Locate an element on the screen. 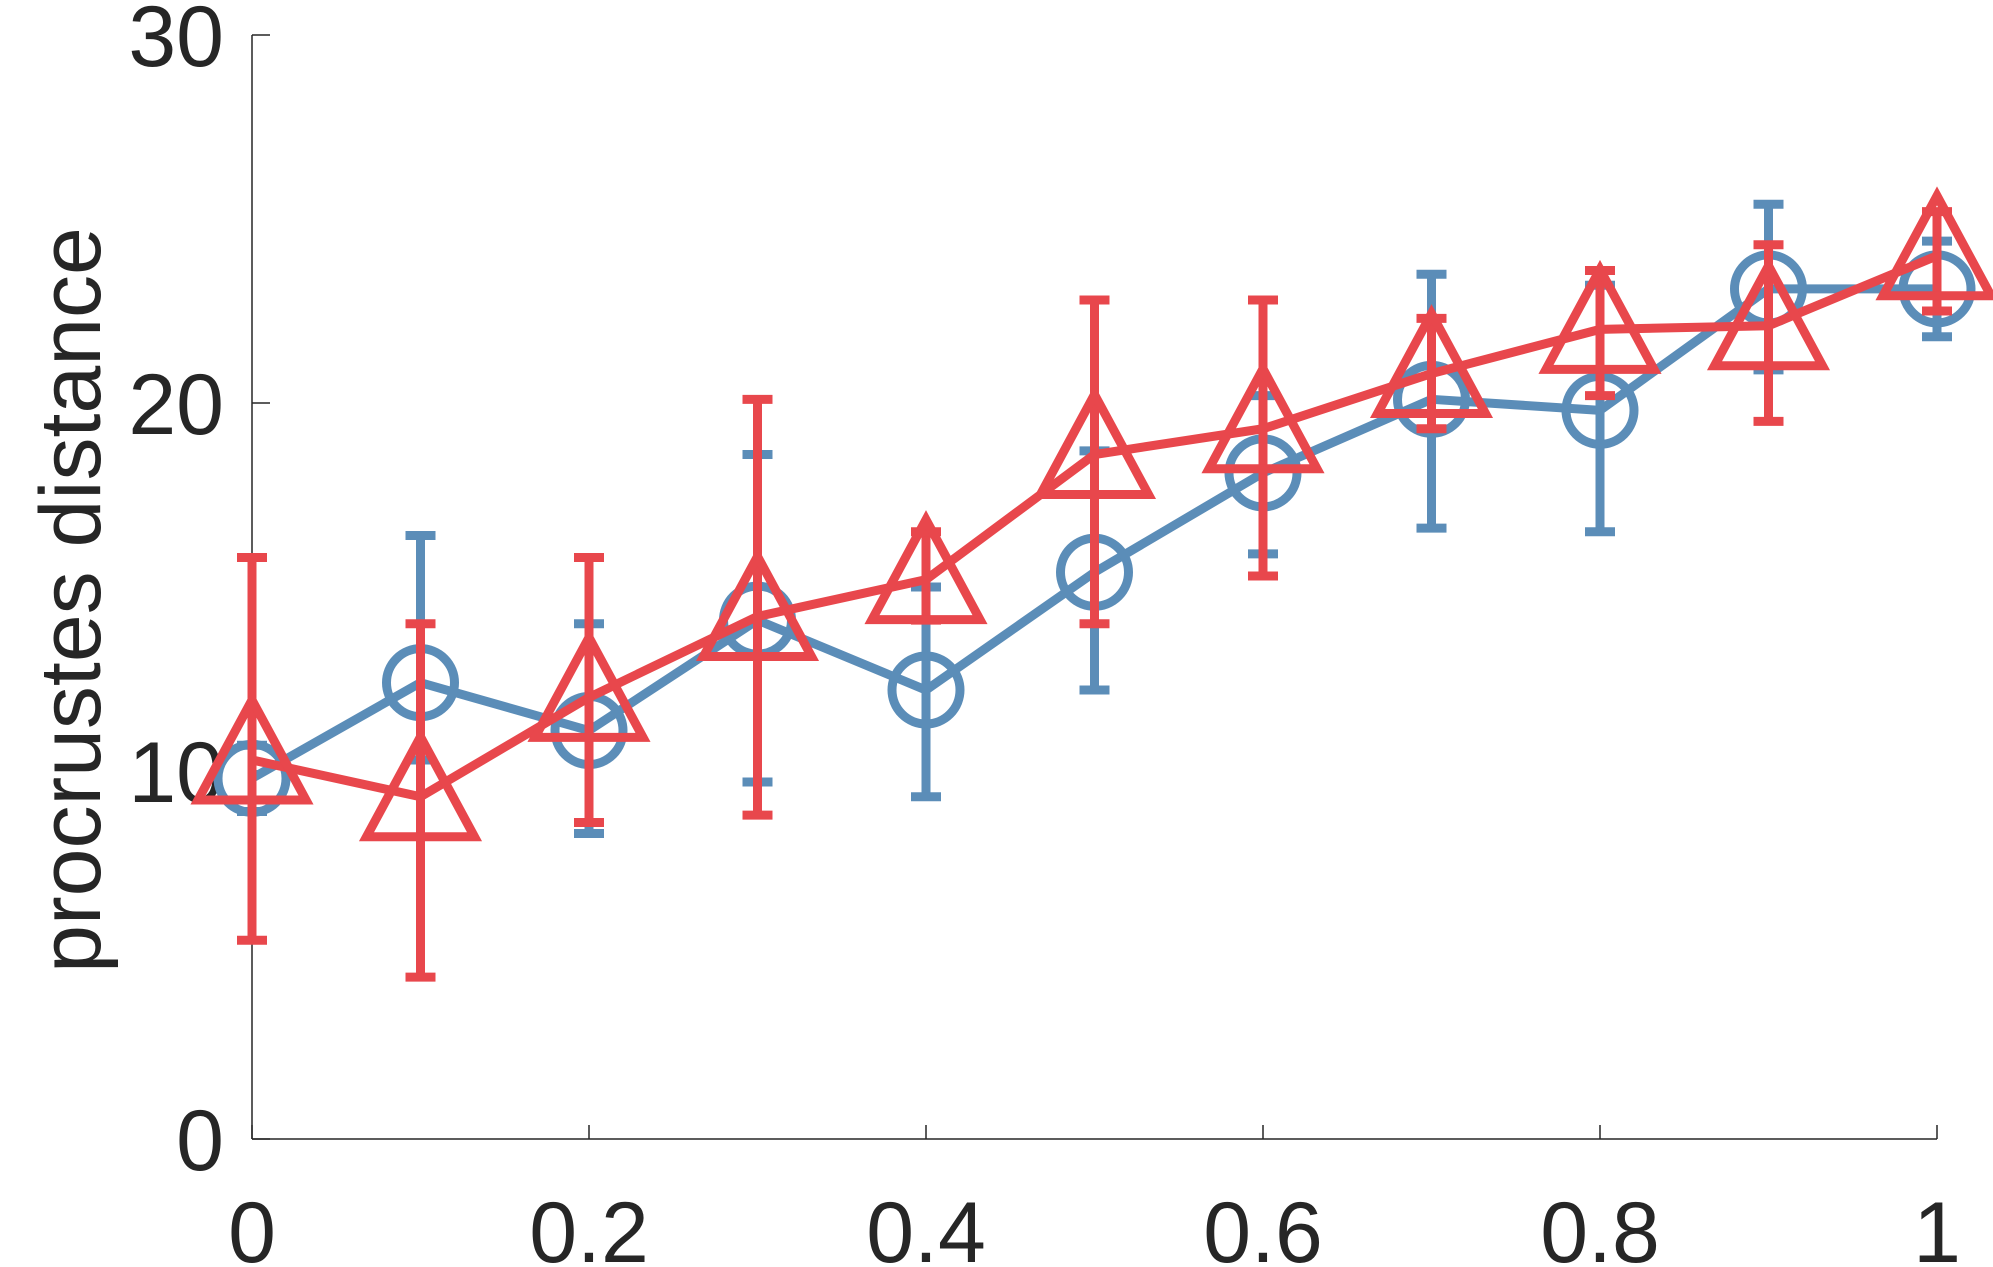 This screenshot has height=1267, width=1993. y-tick-label: 20 is located at coordinates (176, 405).